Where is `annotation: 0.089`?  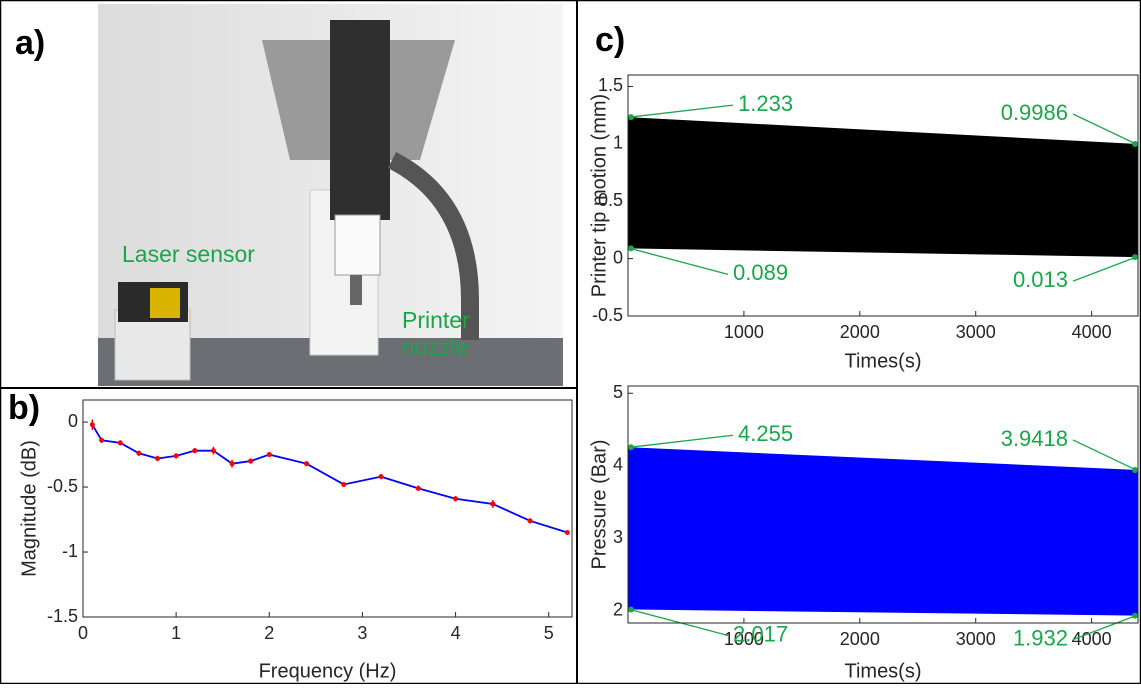 annotation: 0.089 is located at coordinates (760, 272).